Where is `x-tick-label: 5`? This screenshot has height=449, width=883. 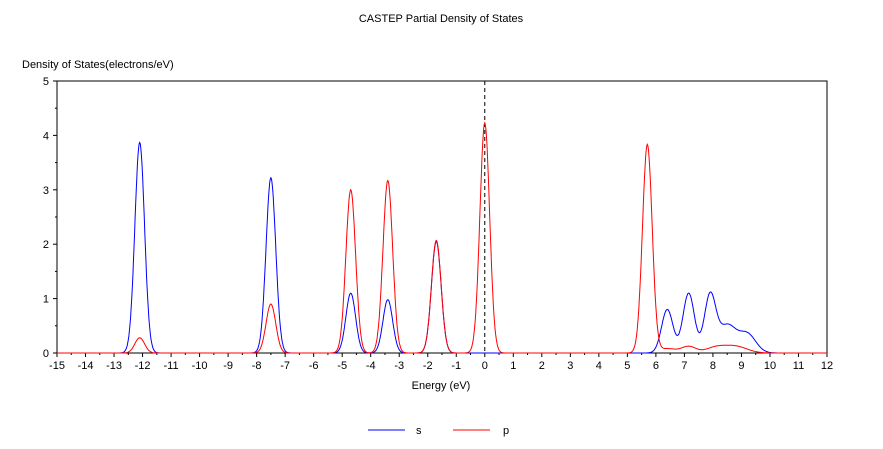
x-tick-label: 5 is located at coordinates (627, 366).